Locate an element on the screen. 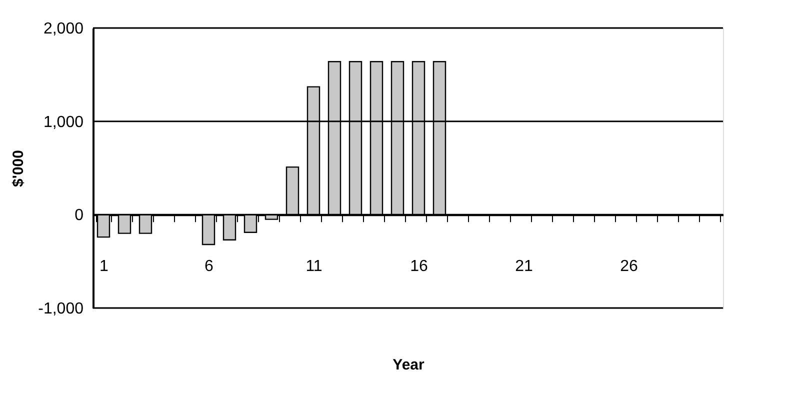 This screenshot has width=809, height=412. y-tick-label: -1,000 is located at coordinates (61, 309).